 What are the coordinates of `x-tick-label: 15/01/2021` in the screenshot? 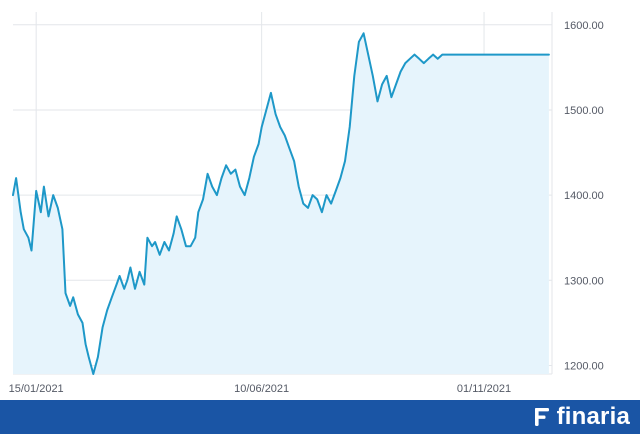 It's located at (36, 389).